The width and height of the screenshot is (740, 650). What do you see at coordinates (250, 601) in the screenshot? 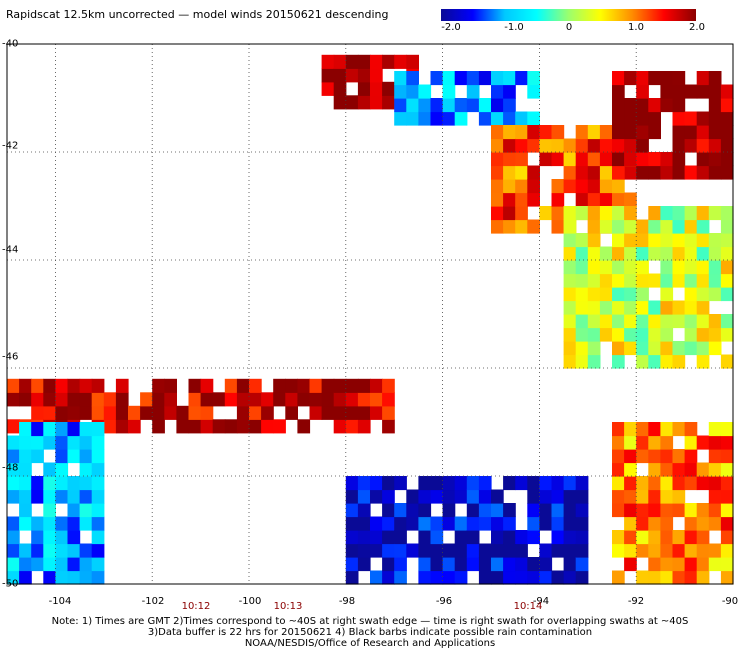
I see `x-tick-label: -100` at bounding box center [250, 601].